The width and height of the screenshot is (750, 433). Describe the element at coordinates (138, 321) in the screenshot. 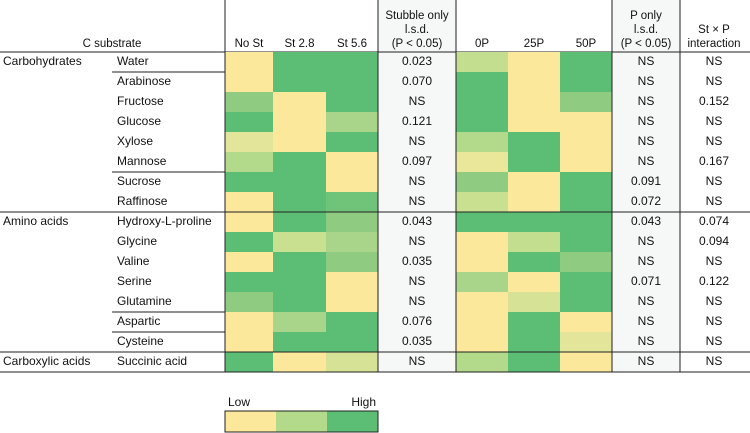

I see `substrate-name: Aspartic` at that location.